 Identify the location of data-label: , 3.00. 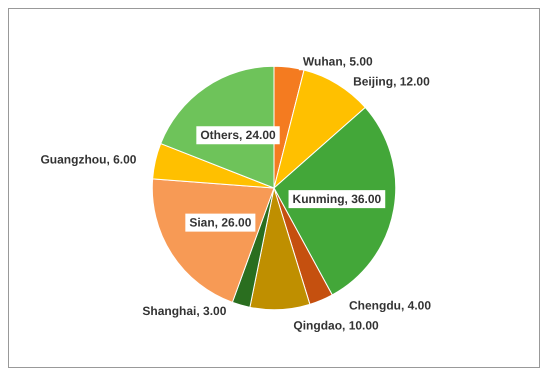
(211, 311).